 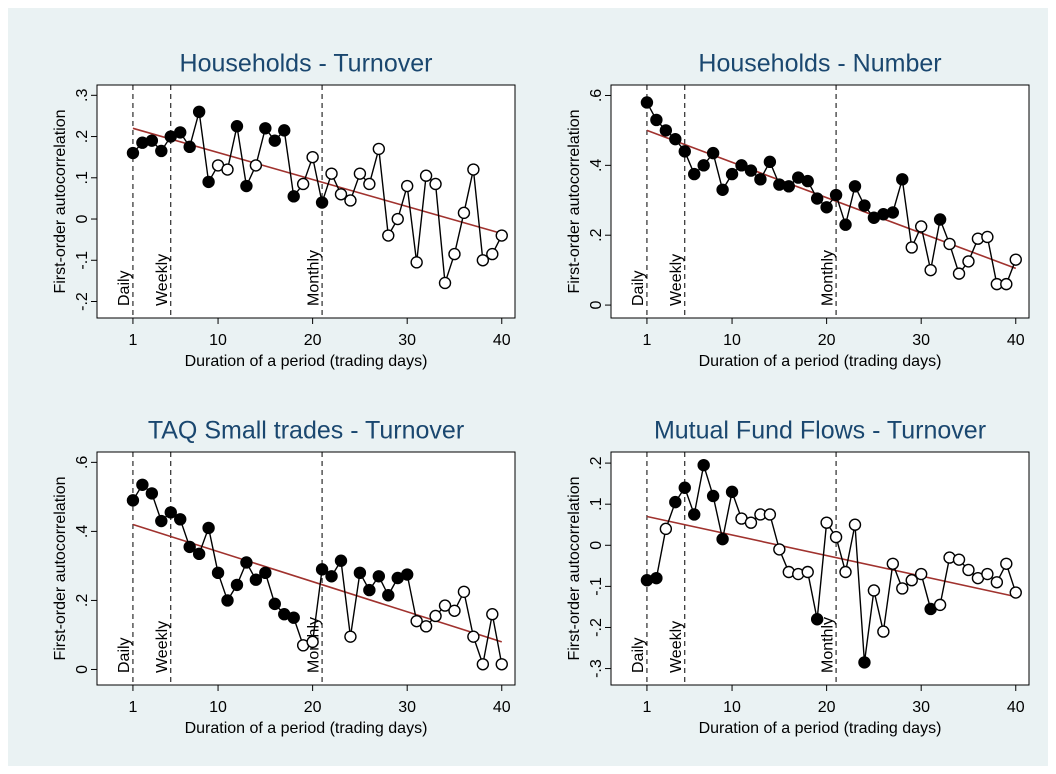 What do you see at coordinates (831, 556) in the screenshot?
I see `fit-line` at bounding box center [831, 556].